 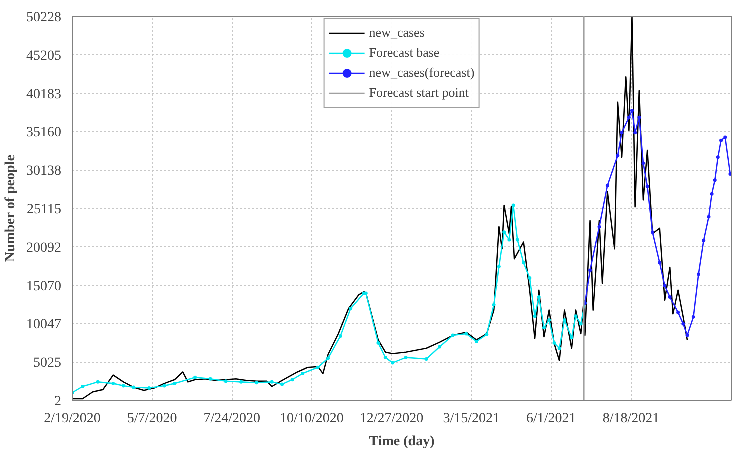 I want to click on x-tick-label: 12/27/2020, so click(x=392, y=419).